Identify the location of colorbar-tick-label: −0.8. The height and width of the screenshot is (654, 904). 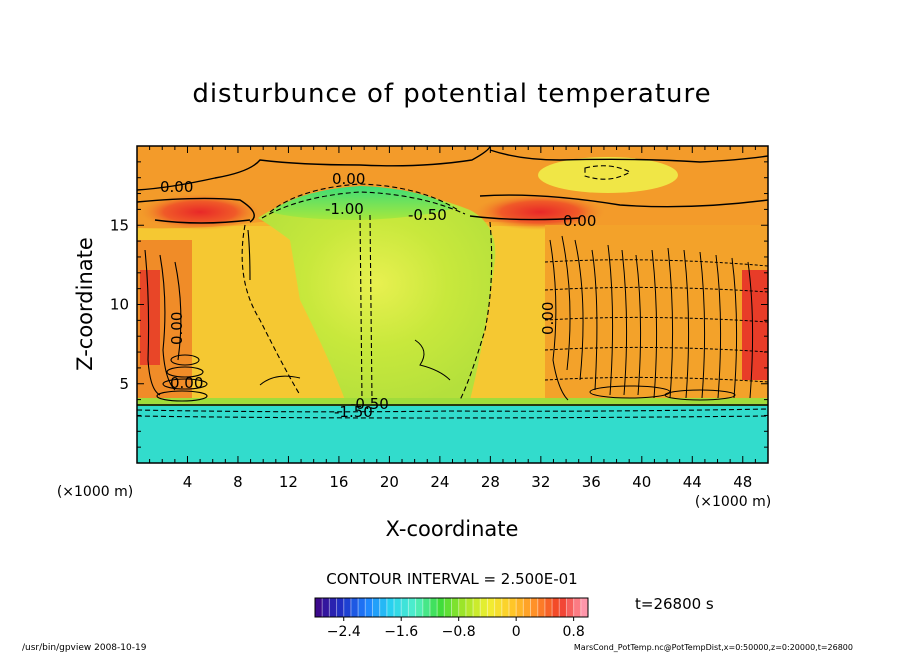
(459, 632).